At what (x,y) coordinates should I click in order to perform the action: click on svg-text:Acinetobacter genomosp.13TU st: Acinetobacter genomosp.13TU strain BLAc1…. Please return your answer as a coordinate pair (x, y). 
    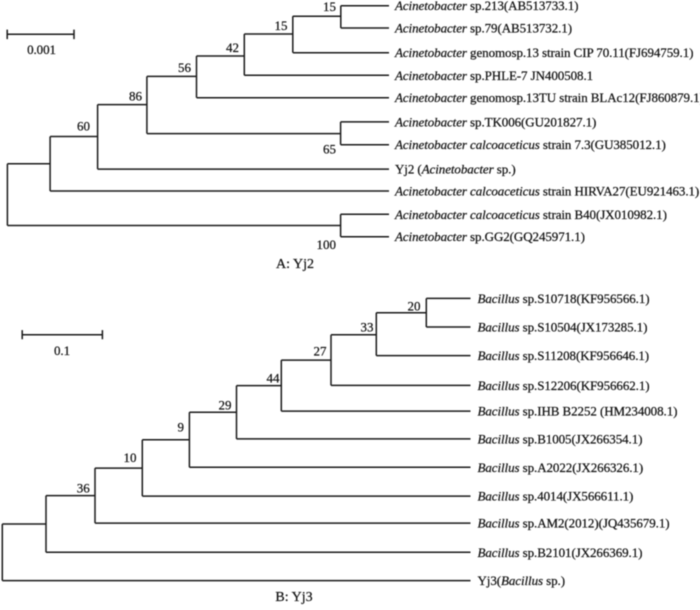
    Looking at the image, I should click on (547, 97).